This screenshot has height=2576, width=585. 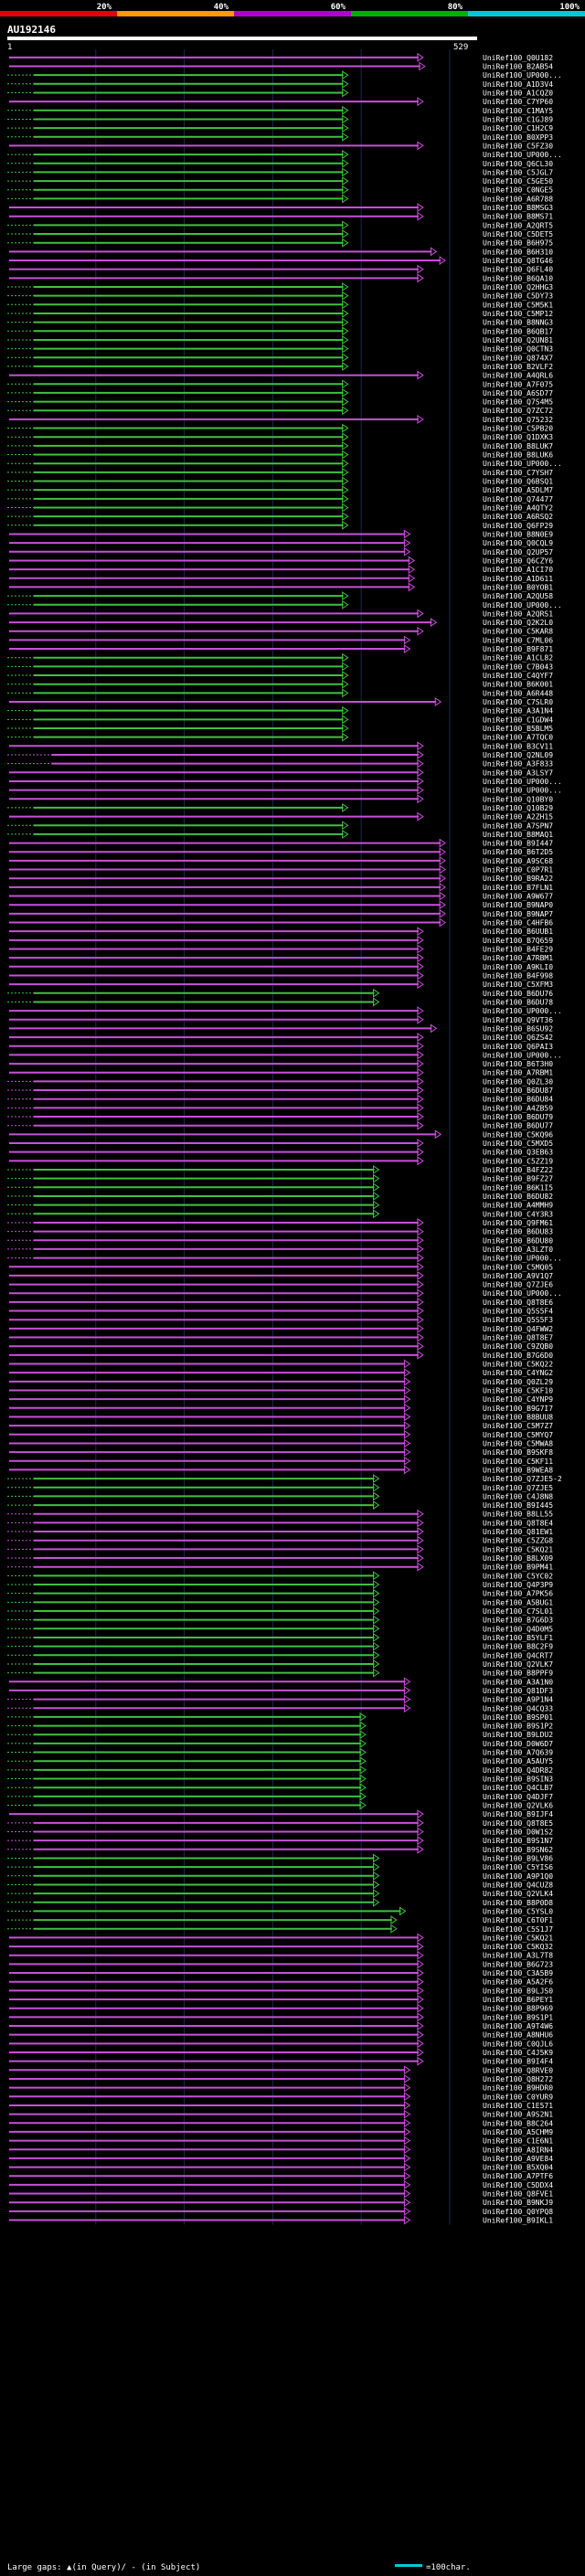 I want to click on hit-label: UniRef100_B9S1P1, so click(x=518, y=2017).